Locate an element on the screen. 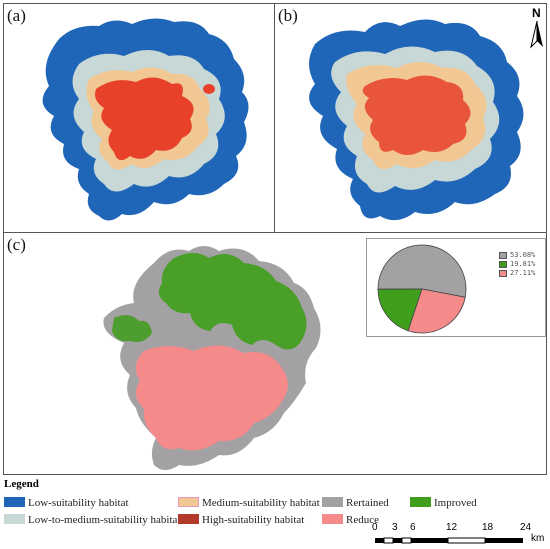  scale-tick-label: 0 is located at coordinates (375, 527).